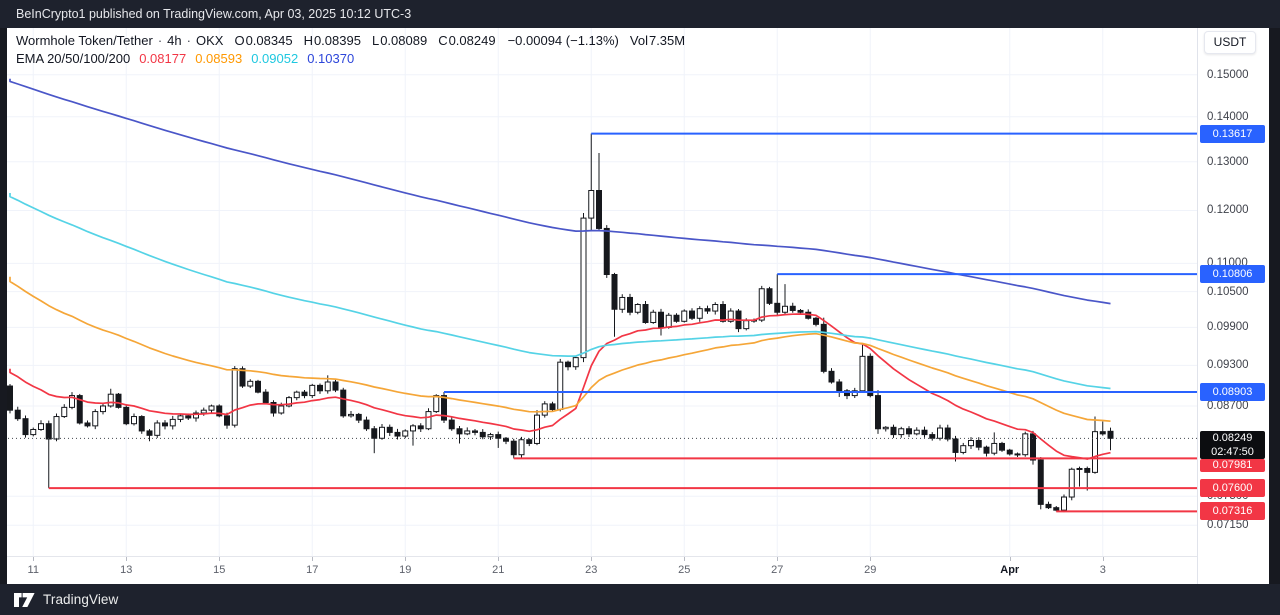  What do you see at coordinates (263, 40) in the screenshot?
I see `ohlc-item: O0.08345` at bounding box center [263, 40].